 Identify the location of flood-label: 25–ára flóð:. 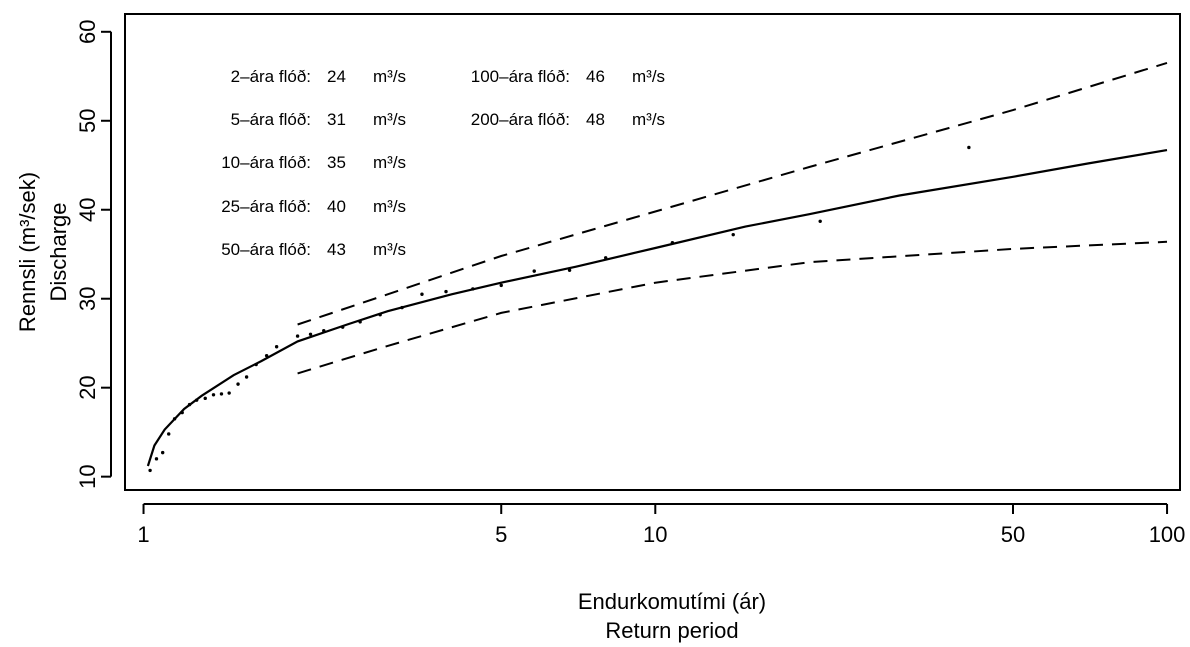
(266, 206).